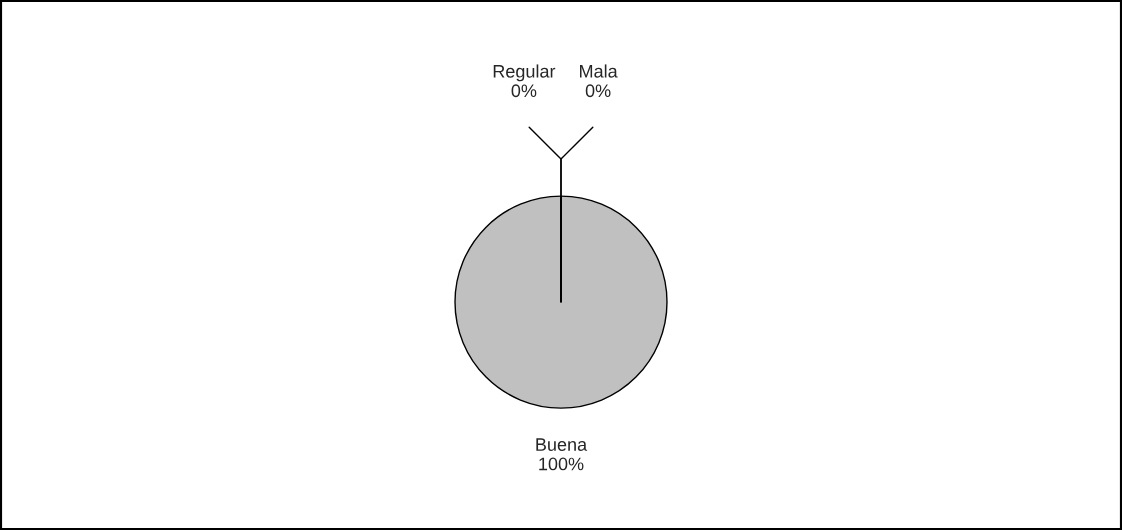  I want to click on slice-label: Buena, so click(562, 444).